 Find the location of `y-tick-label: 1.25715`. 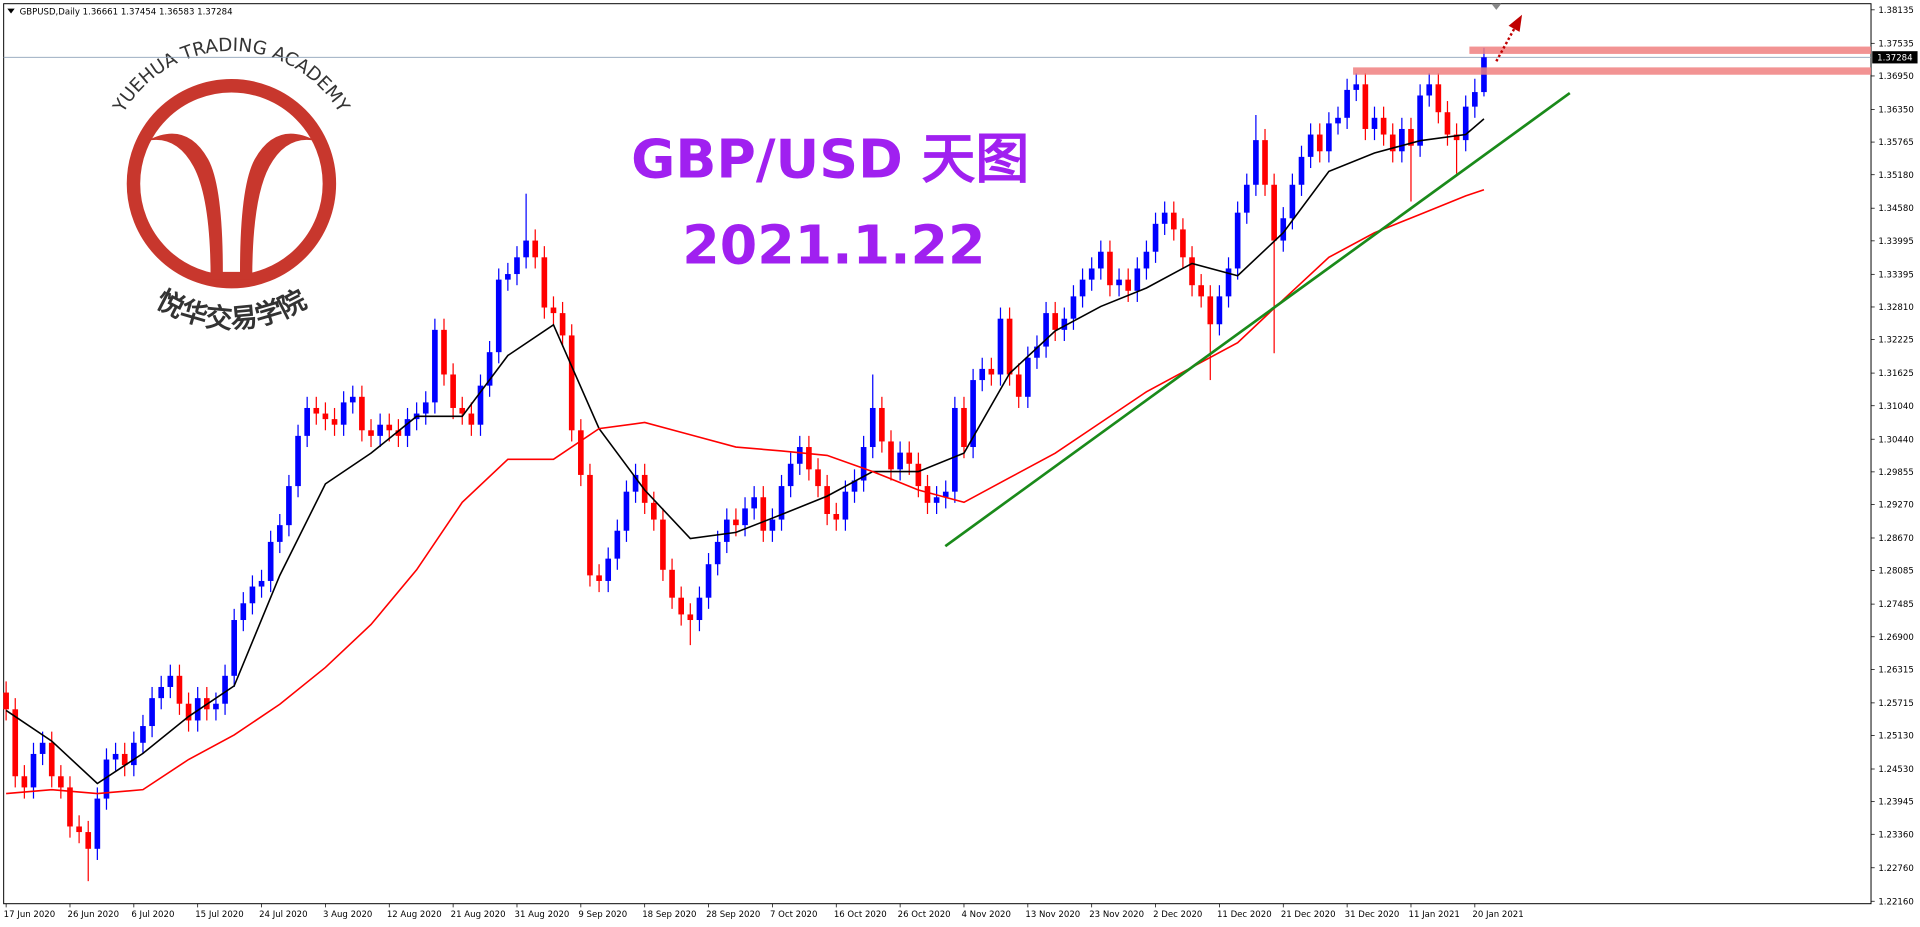

y-tick-label: 1.25715 is located at coordinates (1895, 704).